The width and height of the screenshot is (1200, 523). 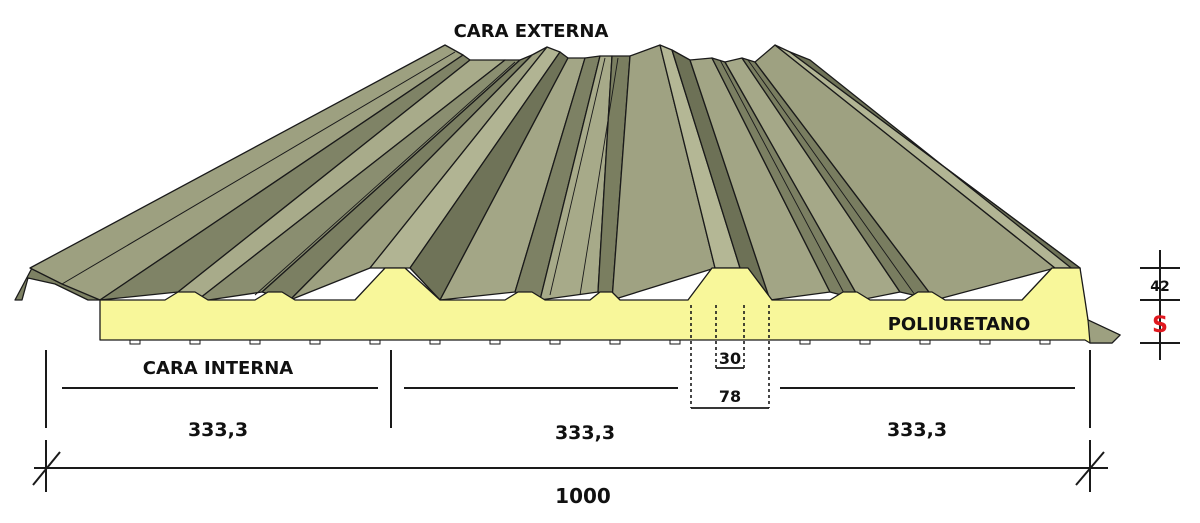 What do you see at coordinates (531, 31) in the screenshot?
I see `external-face-label: CARA EXTERNA` at bounding box center [531, 31].